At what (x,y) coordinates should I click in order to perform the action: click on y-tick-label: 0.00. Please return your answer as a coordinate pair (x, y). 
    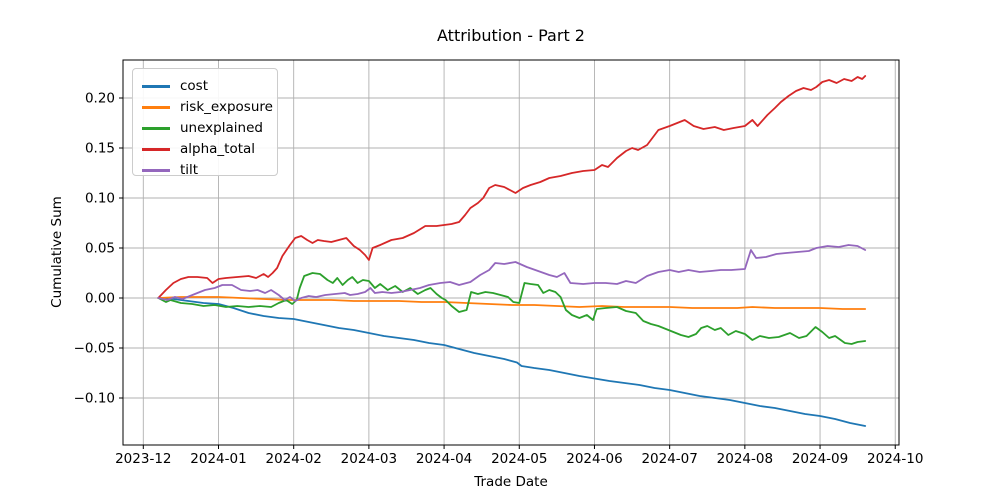
    Looking at the image, I should click on (100, 299).